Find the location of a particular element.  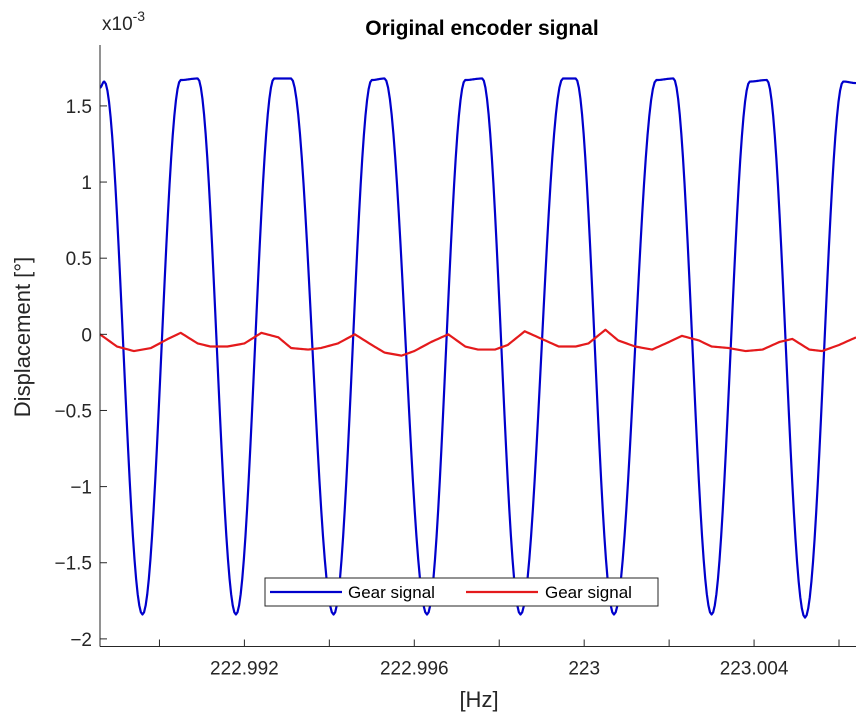

legend: Gear signal Gear signal is located at coordinates (461, 592).